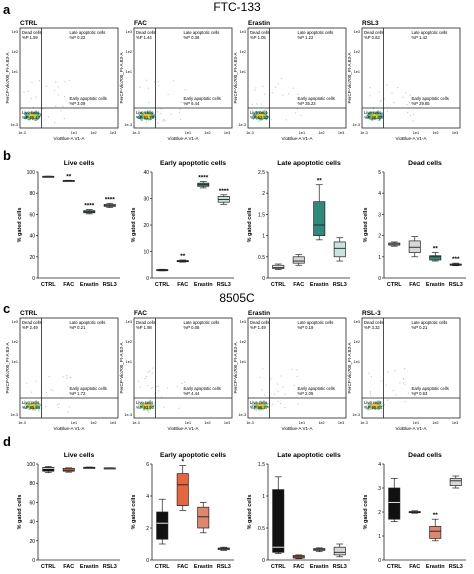 The width and height of the screenshot is (474, 574). I want to click on x-tick-label: FAC, so click(298, 285).